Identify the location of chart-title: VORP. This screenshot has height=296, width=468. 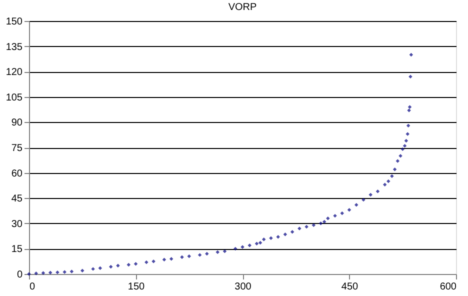
(242, 7).